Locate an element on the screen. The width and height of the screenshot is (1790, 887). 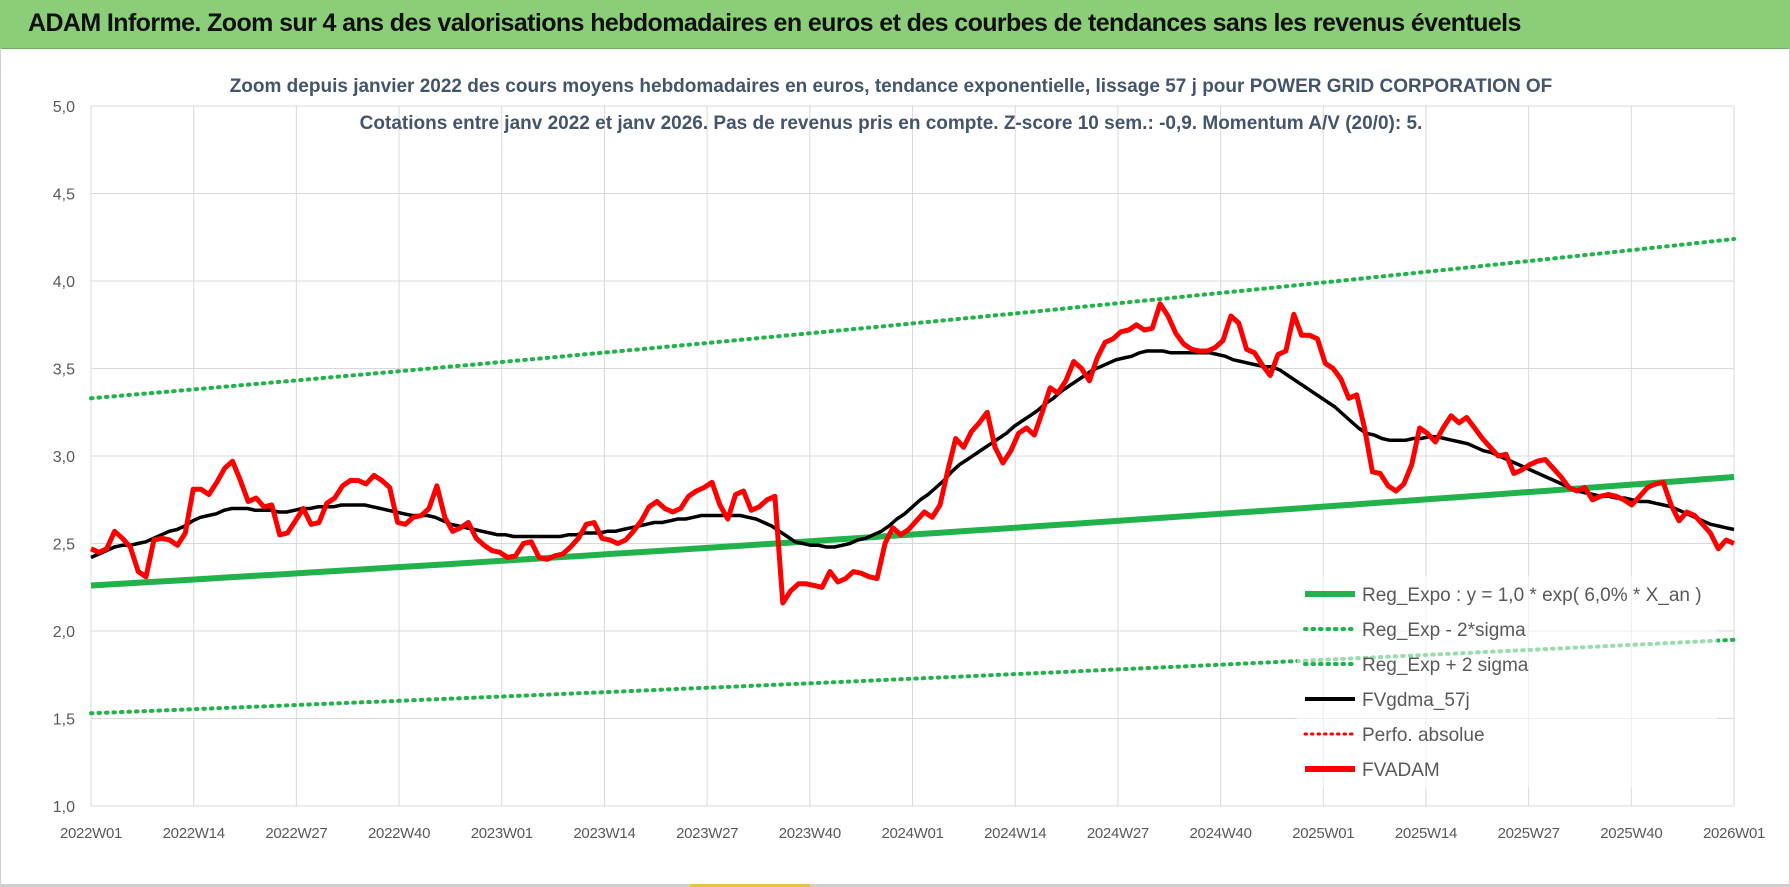
x-tick-label: 2024W01 is located at coordinates (912, 833).